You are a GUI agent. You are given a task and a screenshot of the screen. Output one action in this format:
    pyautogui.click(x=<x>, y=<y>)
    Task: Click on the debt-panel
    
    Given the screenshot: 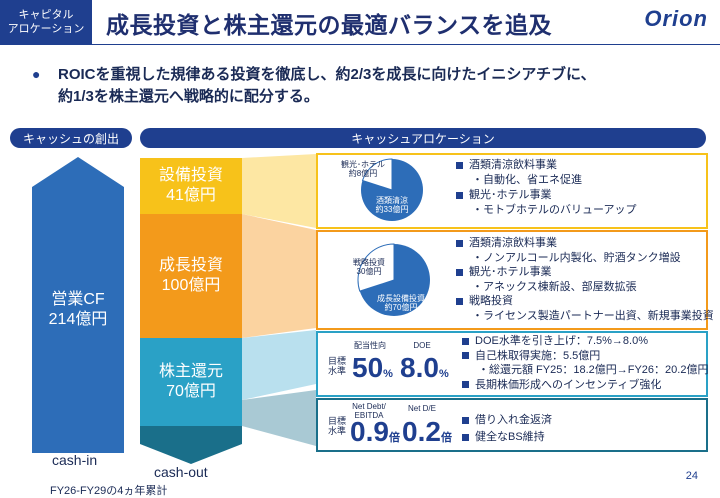 What is the action you would take?
    pyautogui.click(x=512, y=425)
    